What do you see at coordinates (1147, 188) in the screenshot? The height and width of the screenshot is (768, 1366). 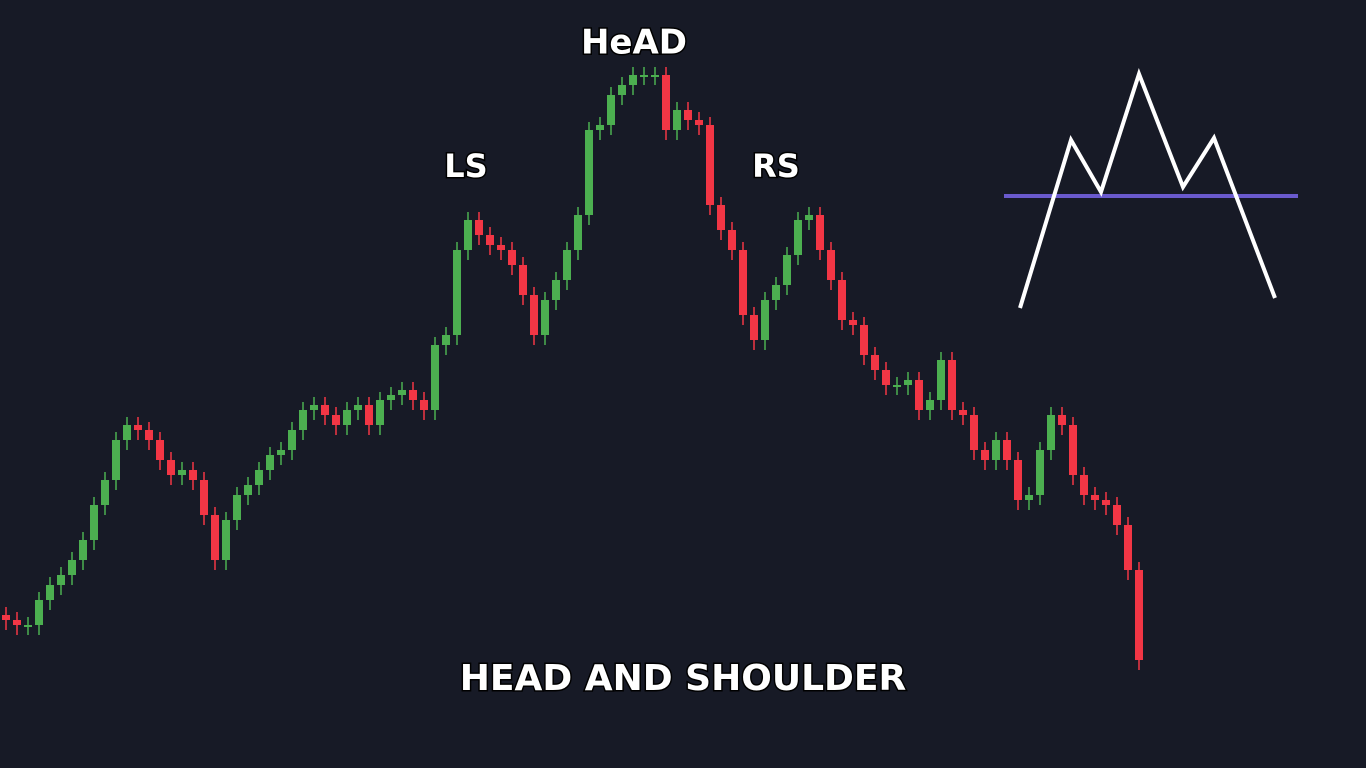 I see `pattern-outline` at bounding box center [1147, 188].